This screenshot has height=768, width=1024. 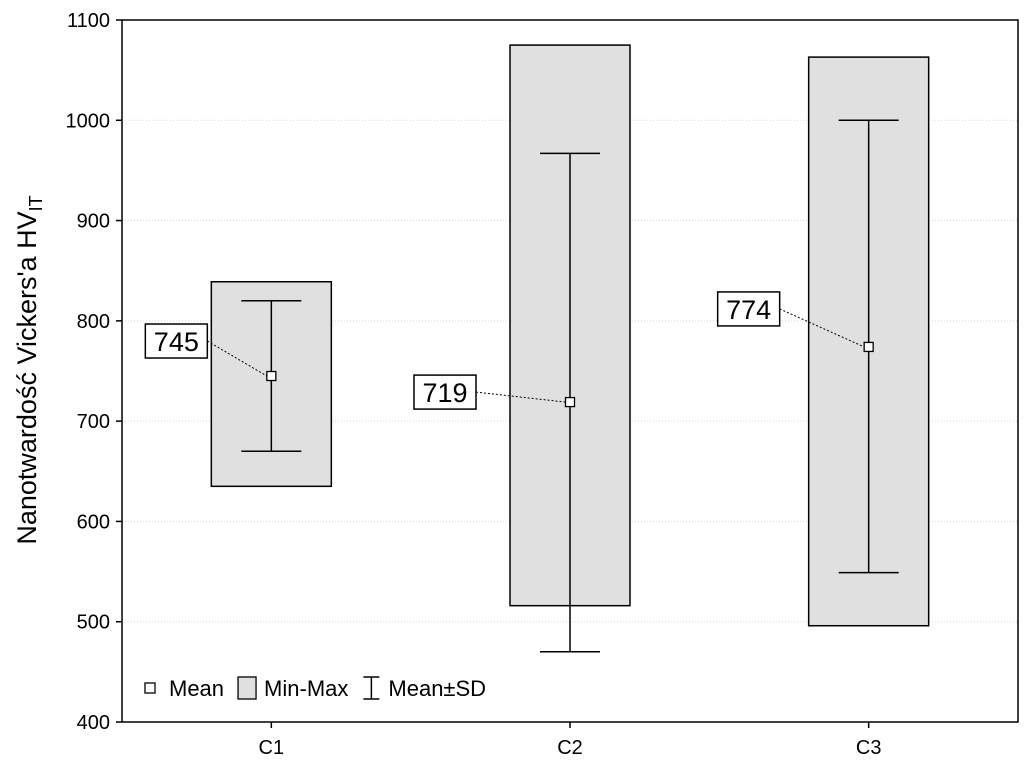 What do you see at coordinates (88, 21) in the screenshot?
I see `y-tick-label: 1100` at bounding box center [88, 21].